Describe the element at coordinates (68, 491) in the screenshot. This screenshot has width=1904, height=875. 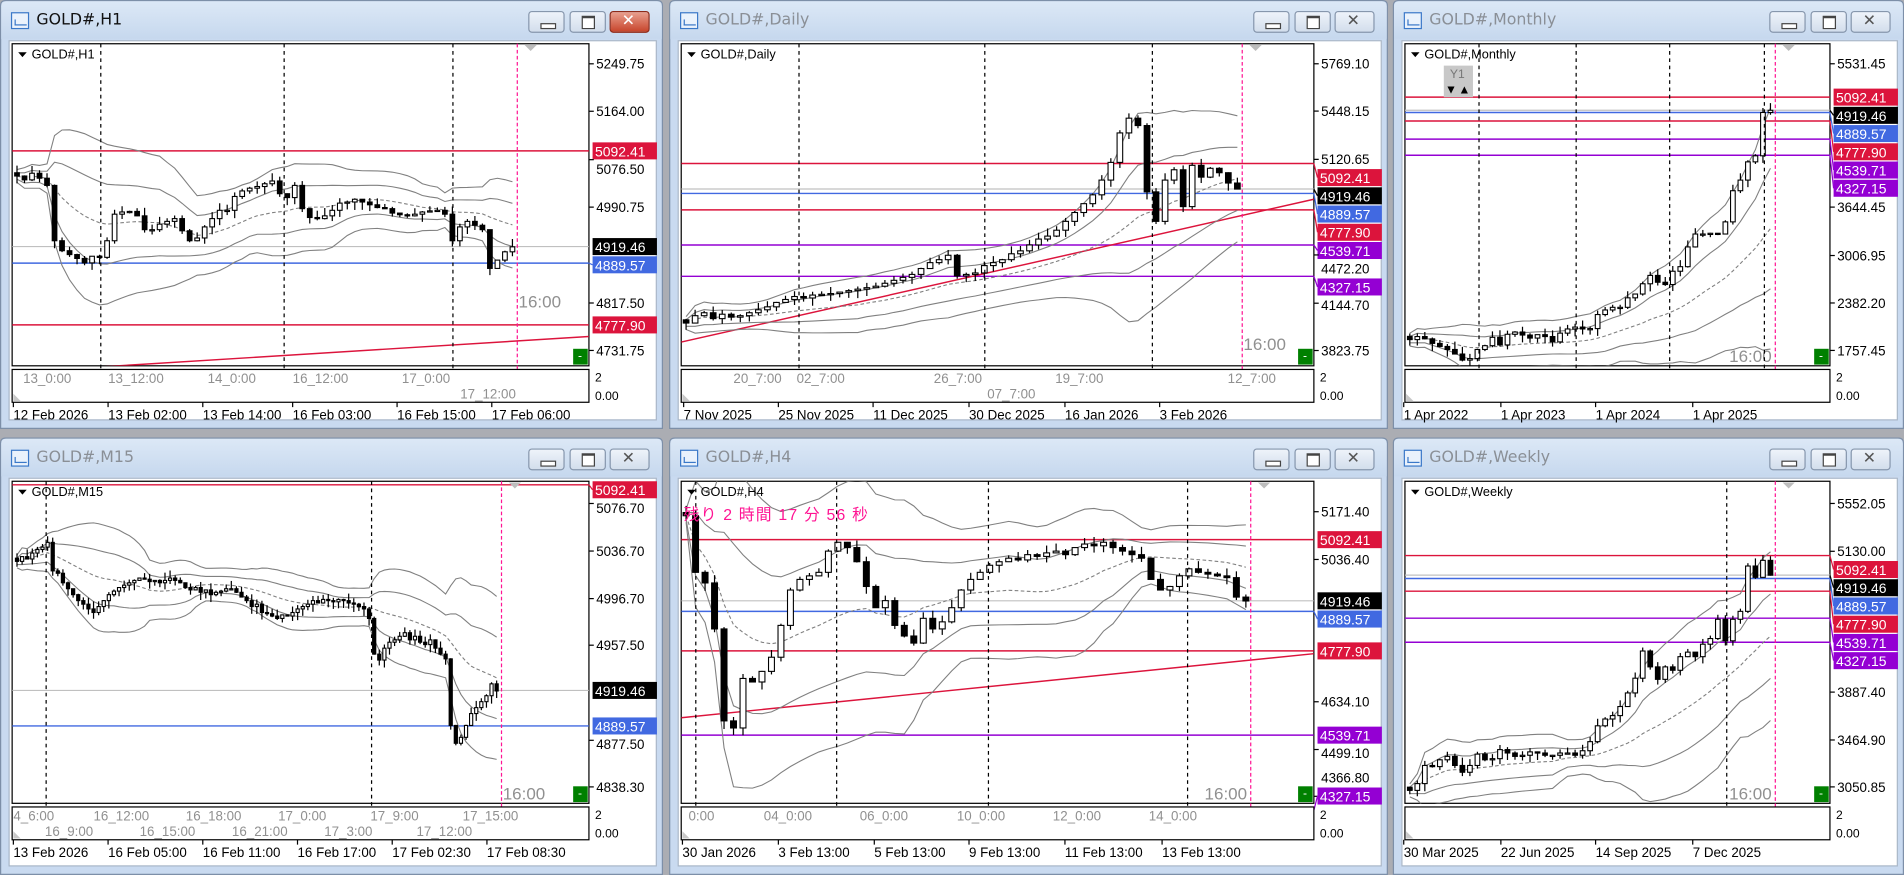
I see `chart-symbol-label: GOLD#,M15` at that location.